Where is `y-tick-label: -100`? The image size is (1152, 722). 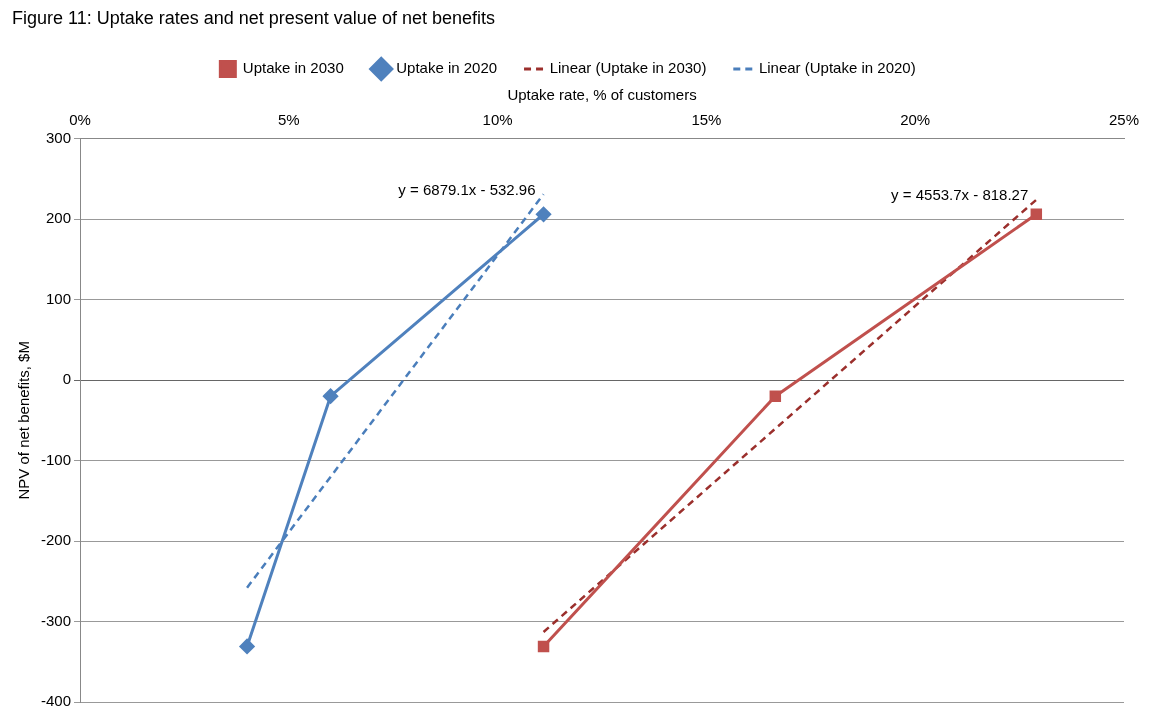
y-tick-label: -100 is located at coordinates (56, 459).